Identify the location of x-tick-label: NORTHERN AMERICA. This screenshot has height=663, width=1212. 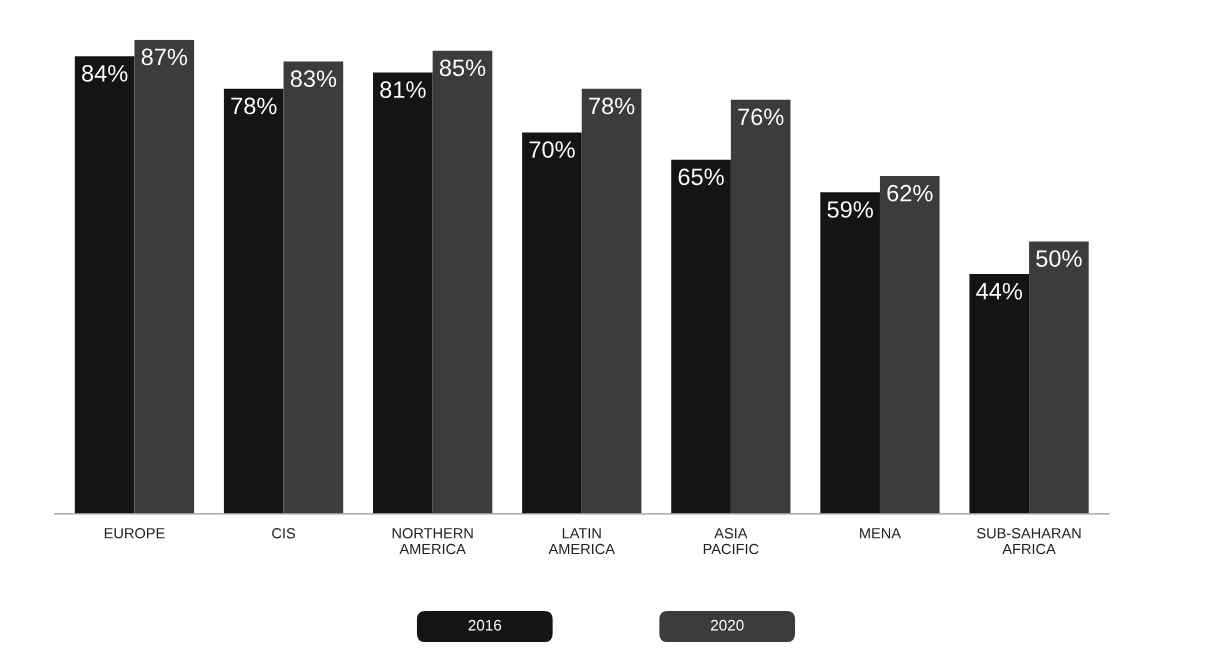
(432, 541).